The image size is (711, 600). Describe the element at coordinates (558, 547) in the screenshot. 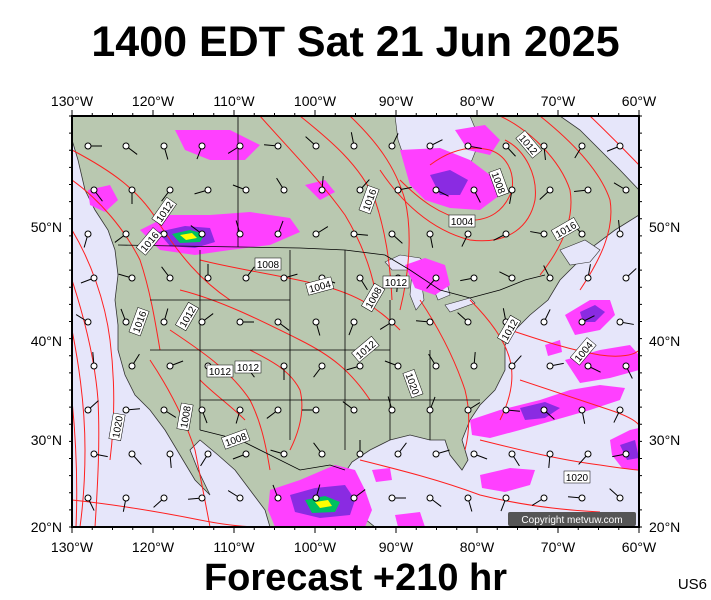

I see `lon-label: 70°W` at that location.